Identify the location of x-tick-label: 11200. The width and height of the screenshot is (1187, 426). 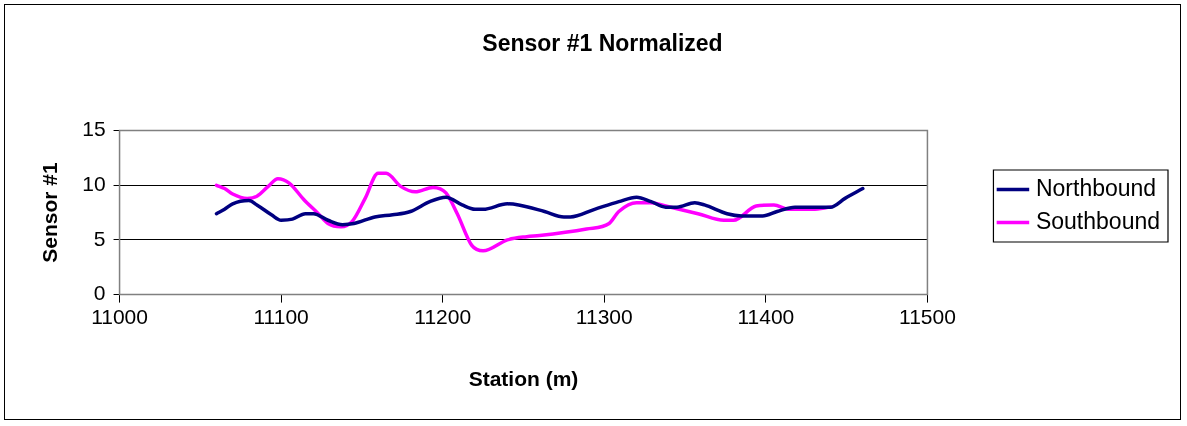
(443, 316).